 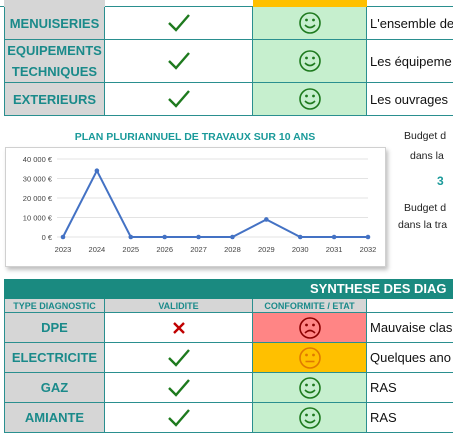 What do you see at coordinates (300, 249) in the screenshot?
I see `x-tick-label: 2030` at bounding box center [300, 249].